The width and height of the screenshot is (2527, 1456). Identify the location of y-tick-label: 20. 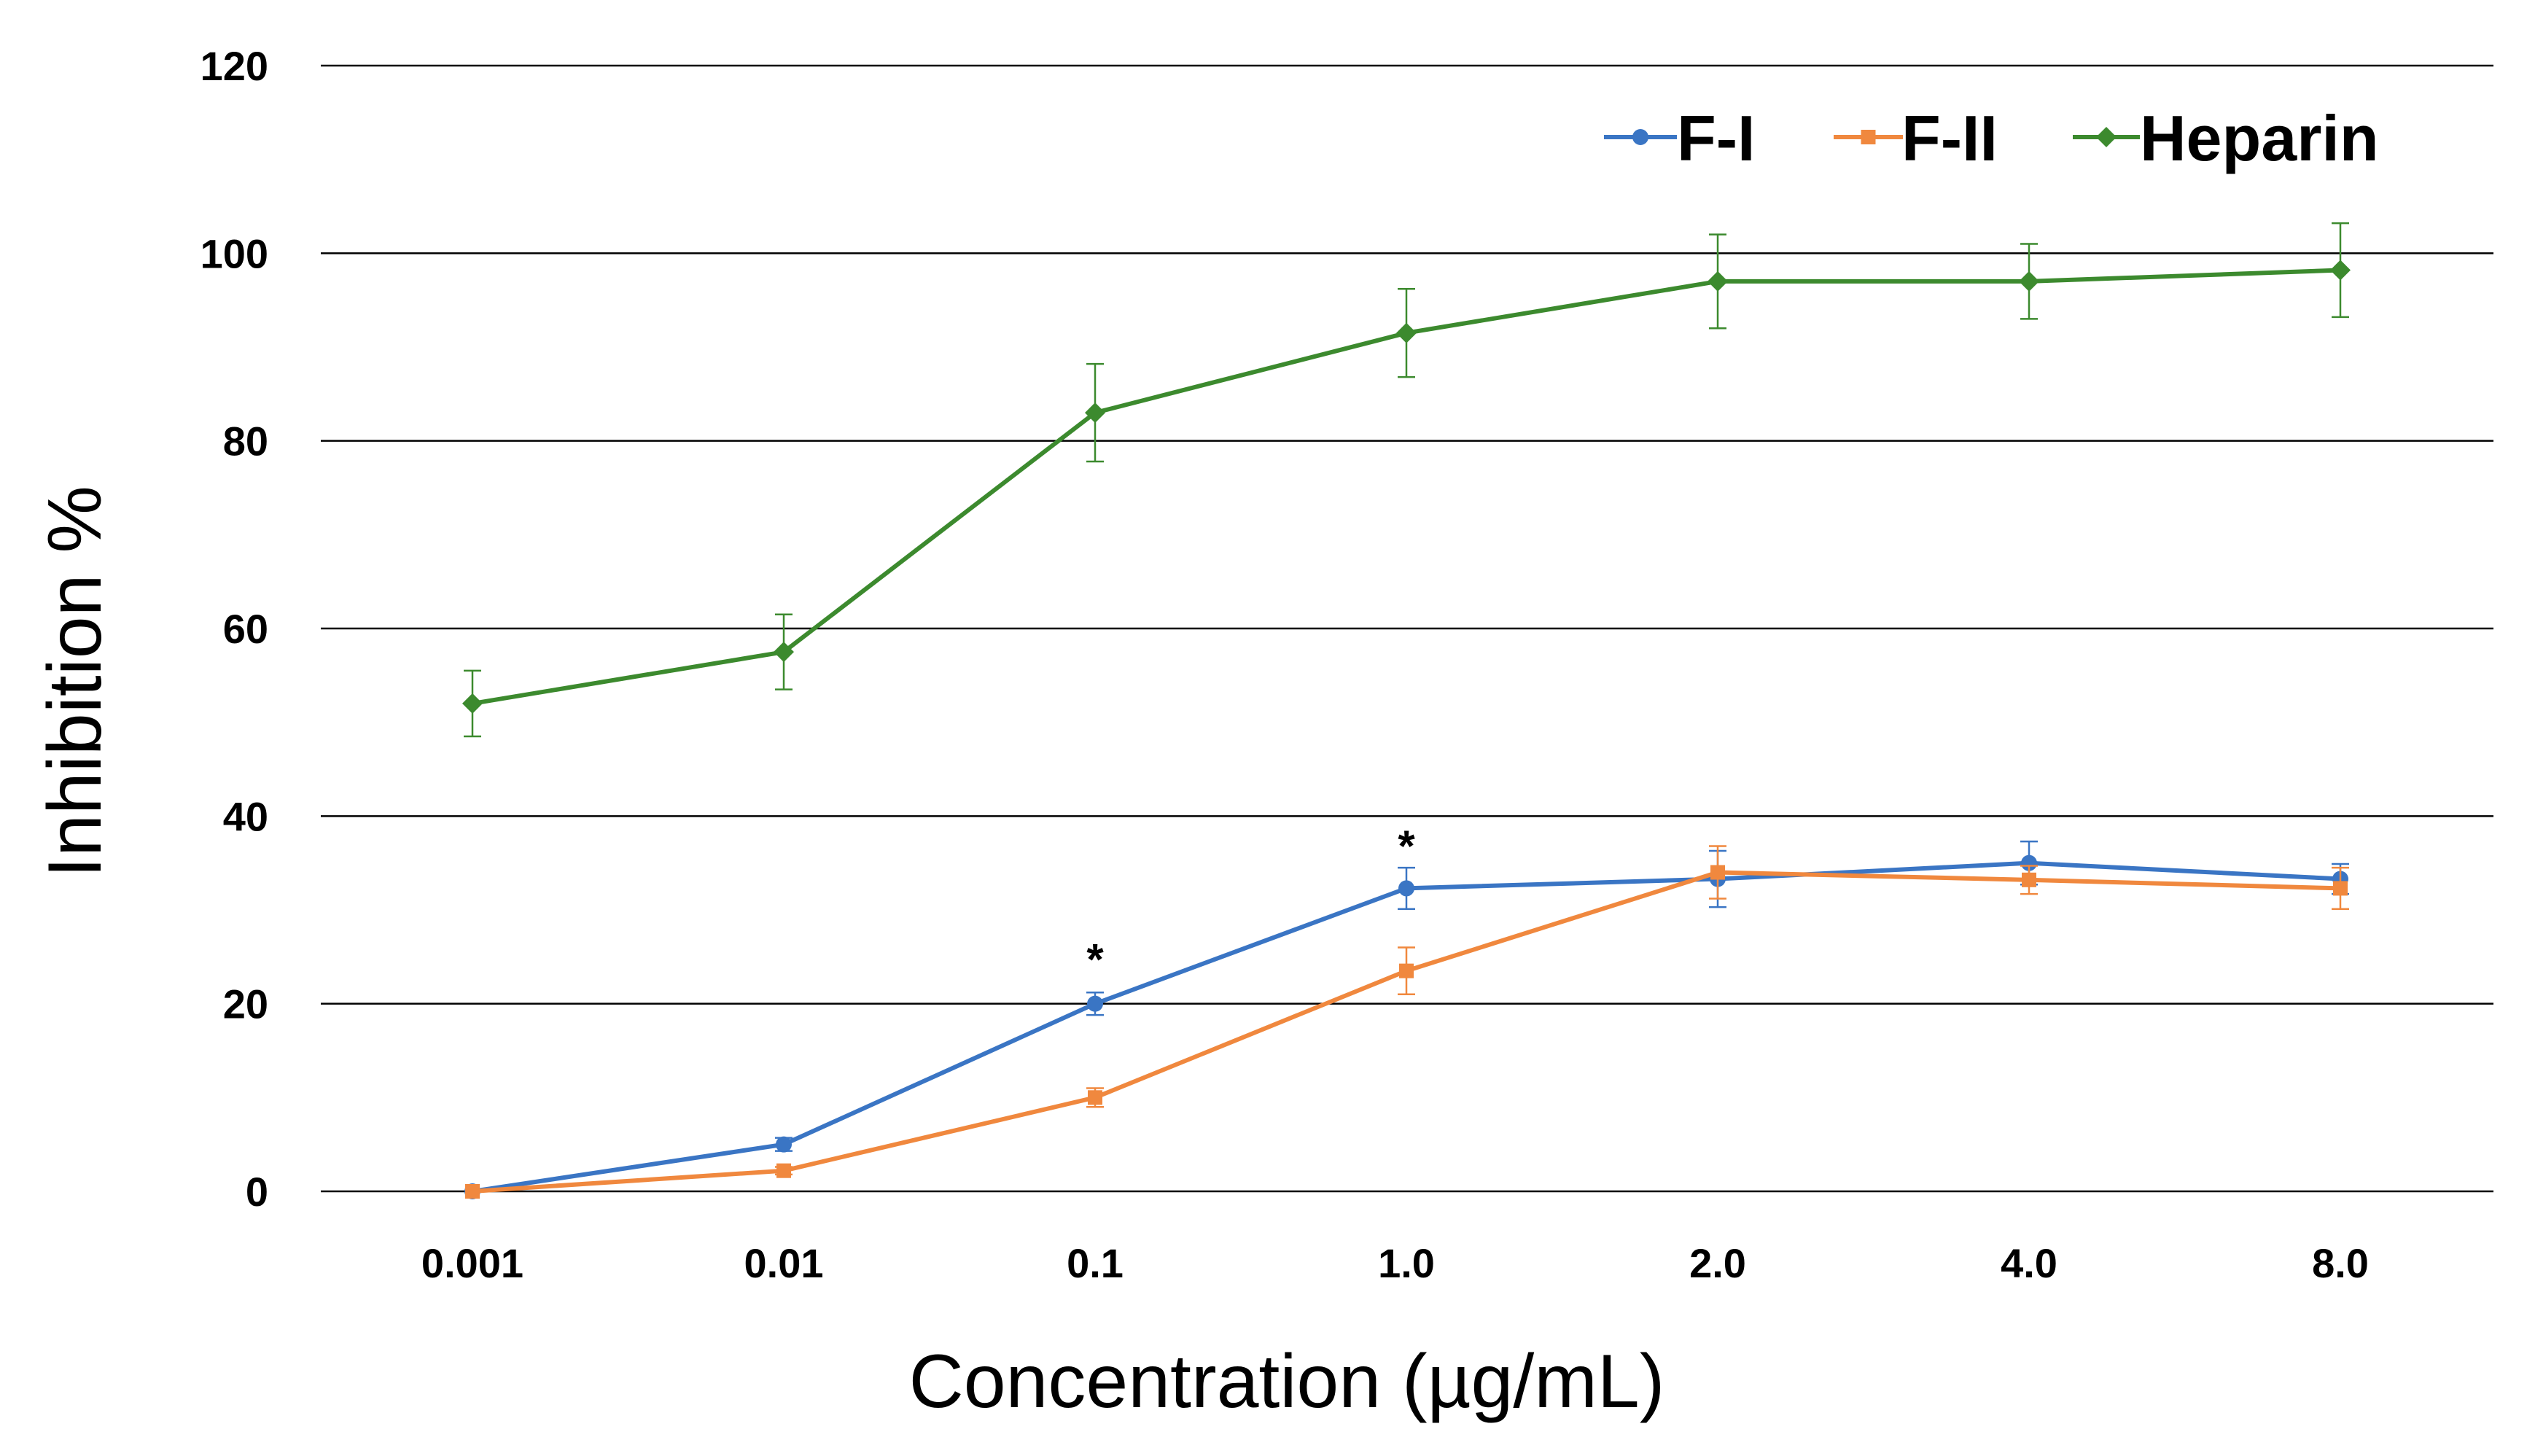
(245, 1004).